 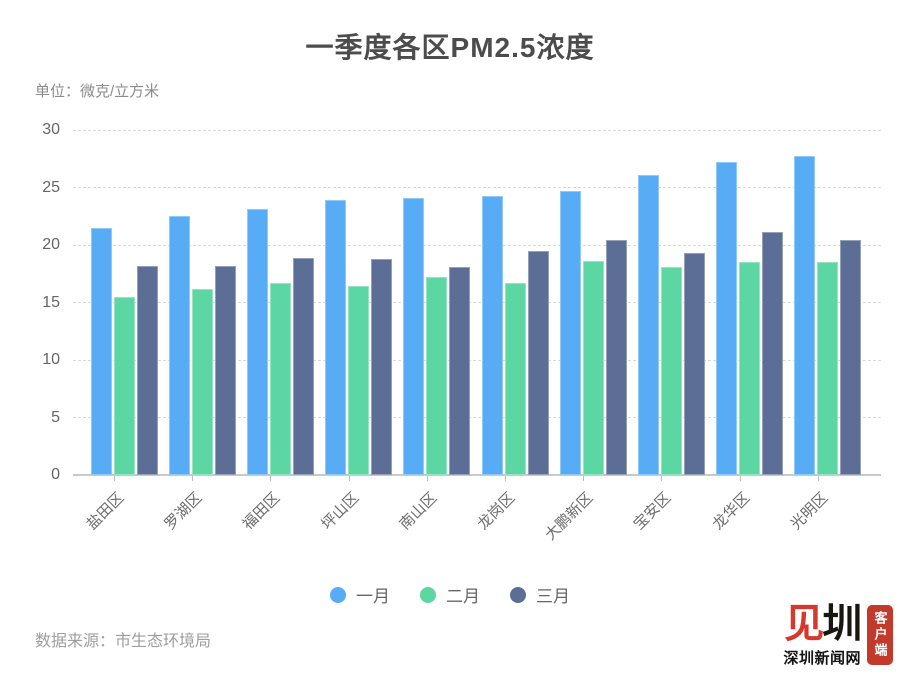 What do you see at coordinates (147, 370) in the screenshot?
I see `bar-三月-盐田区` at bounding box center [147, 370].